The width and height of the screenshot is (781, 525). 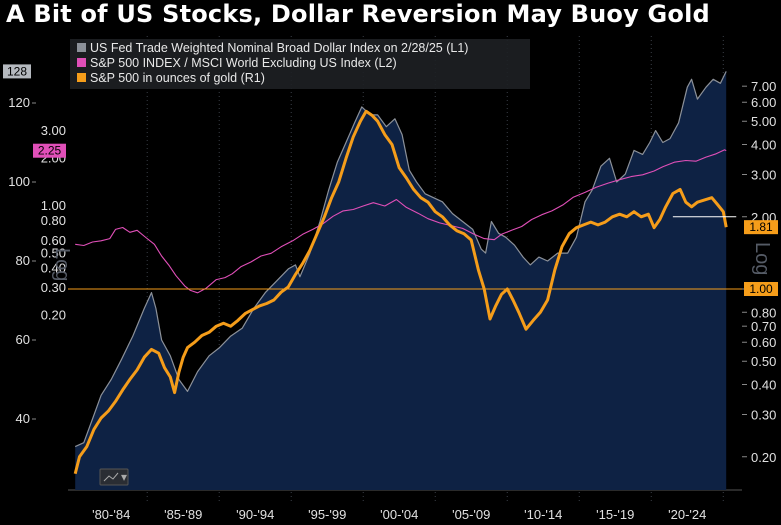 What do you see at coordinates (763, 145) in the screenshot?
I see `r1-tick-label: 4.00` at bounding box center [763, 145].